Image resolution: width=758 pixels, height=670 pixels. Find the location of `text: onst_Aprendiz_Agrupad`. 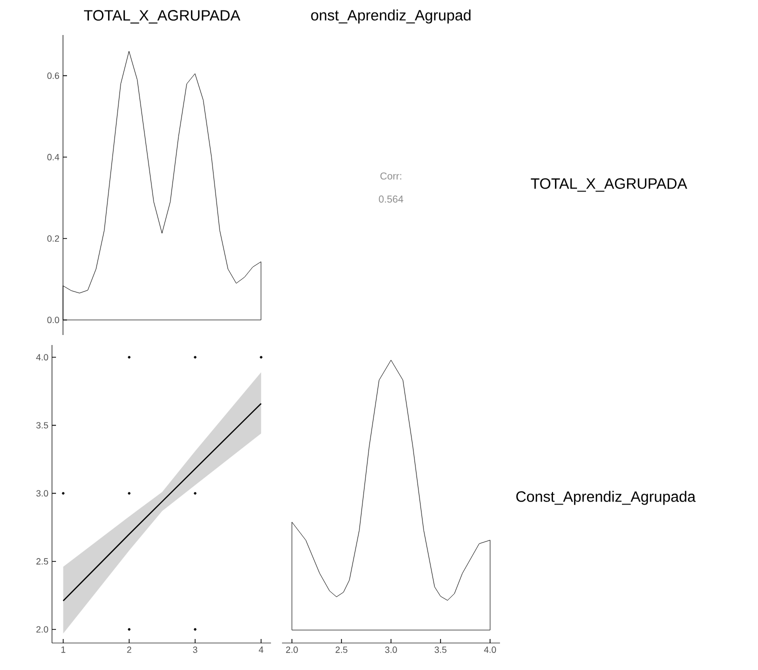

text: onst_Aprendiz_Agrupad is located at coordinates (390, 17).